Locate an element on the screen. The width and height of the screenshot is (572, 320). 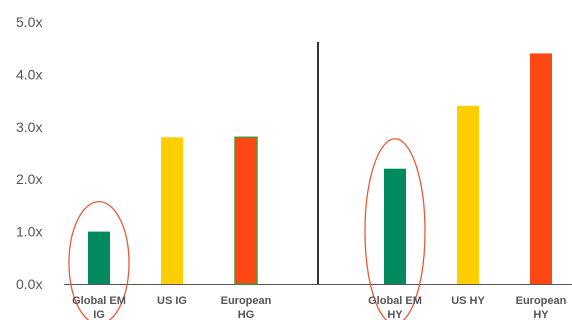
category-label: US HY is located at coordinates (468, 301).